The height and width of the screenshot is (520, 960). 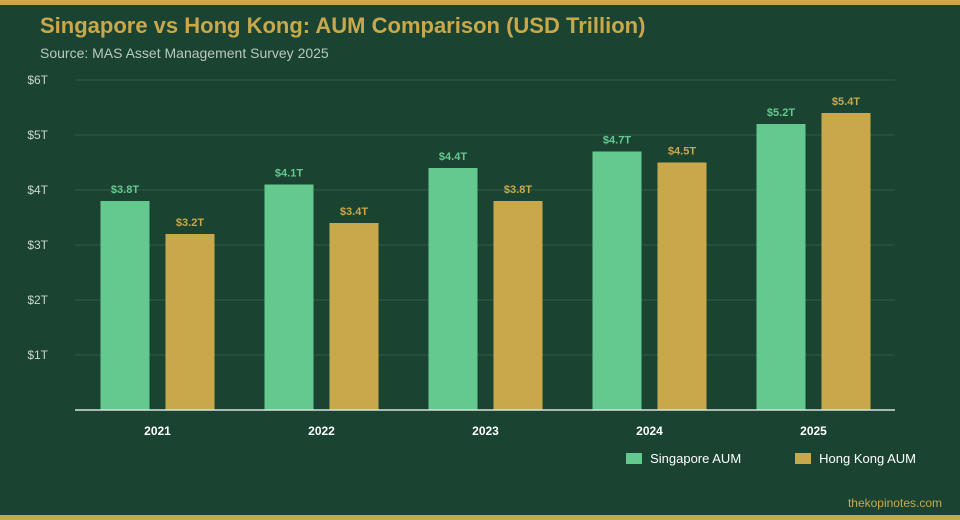 I want to click on bar-singapore-2023, so click(x=453, y=289).